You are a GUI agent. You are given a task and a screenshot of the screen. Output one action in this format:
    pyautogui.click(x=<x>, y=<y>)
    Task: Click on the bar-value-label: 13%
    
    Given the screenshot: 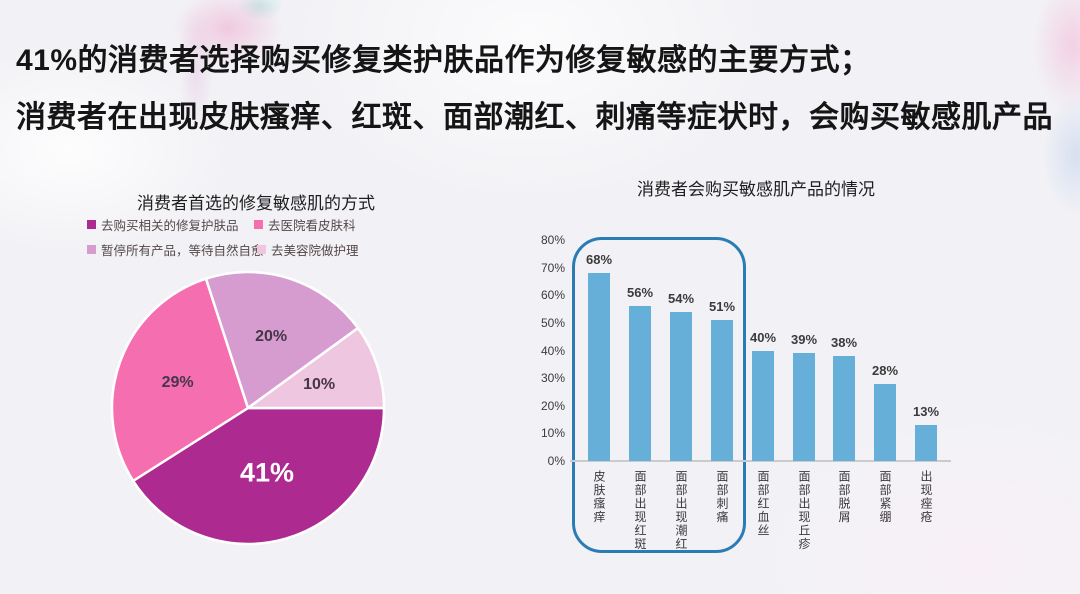 What is the action you would take?
    pyautogui.click(x=926, y=412)
    